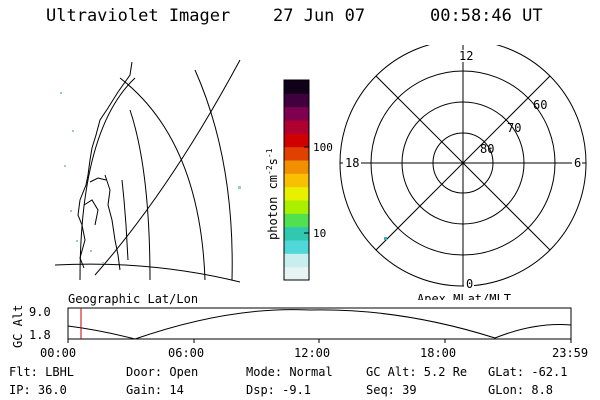  Describe the element at coordinates (469, 284) in the screenshot. I see `mlt-label-0: 0` at that location.